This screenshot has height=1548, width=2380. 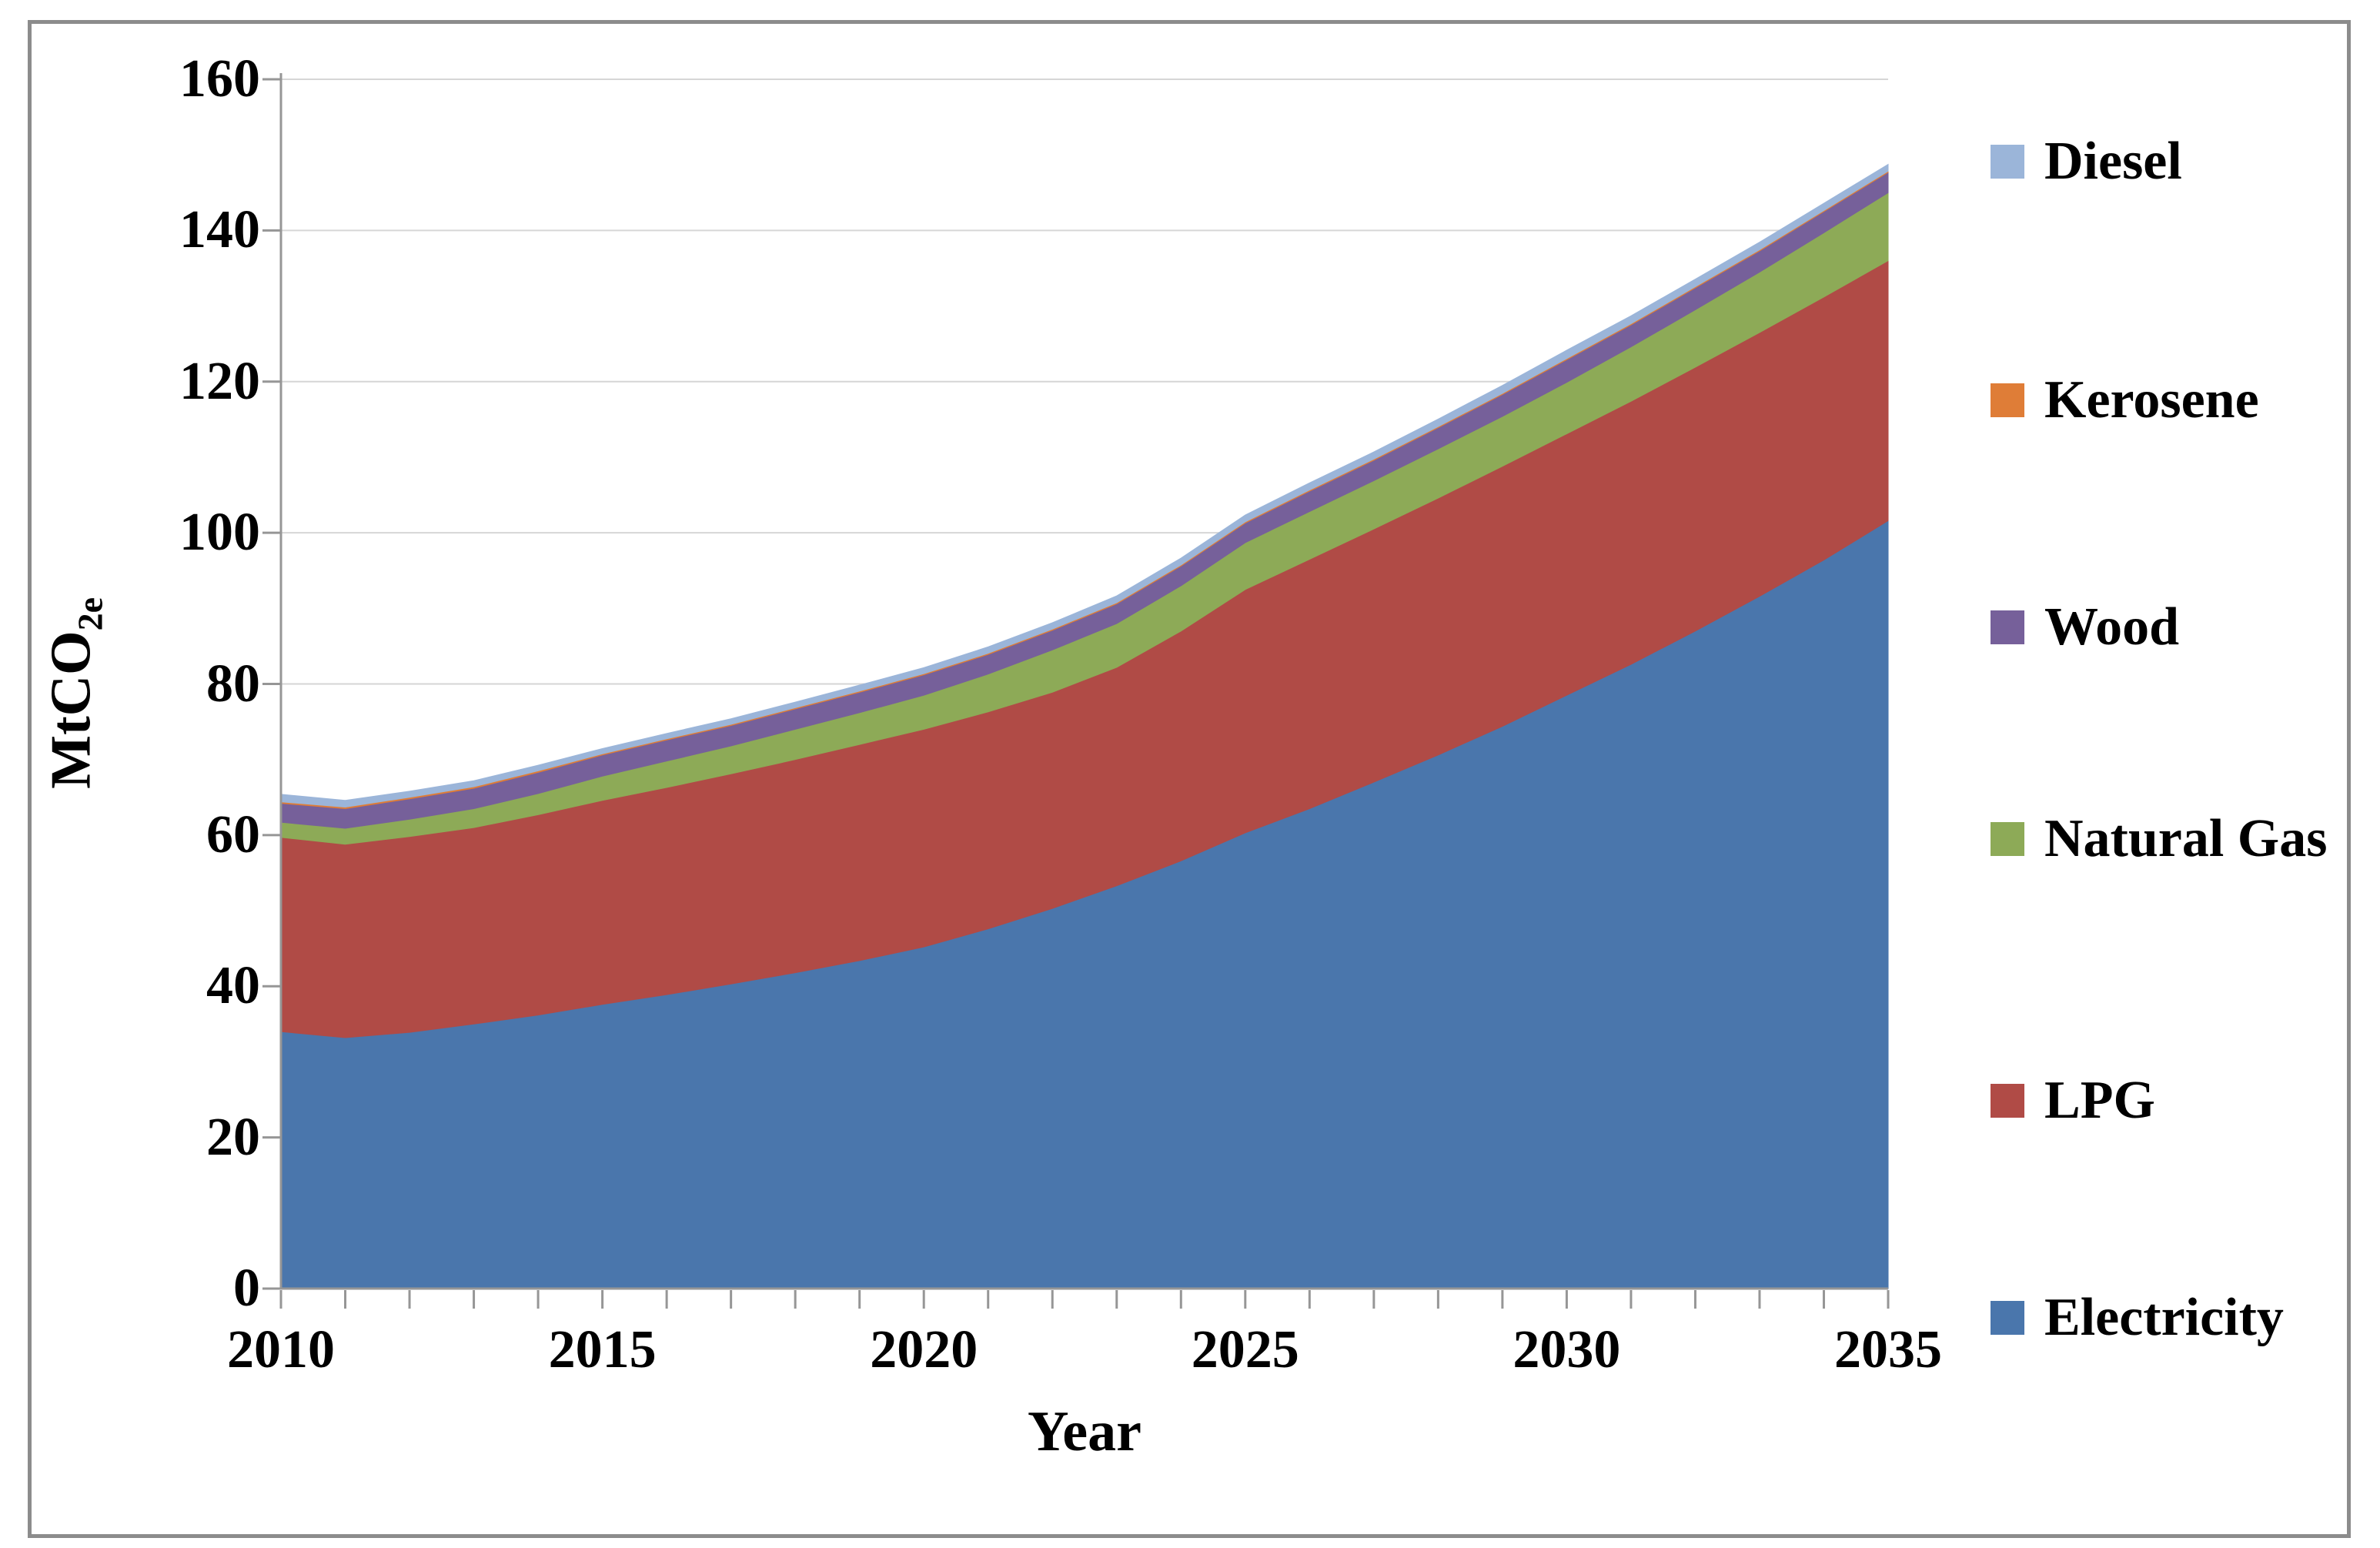 I want to click on y-axis-tick-label: 100, so click(x=220, y=533).